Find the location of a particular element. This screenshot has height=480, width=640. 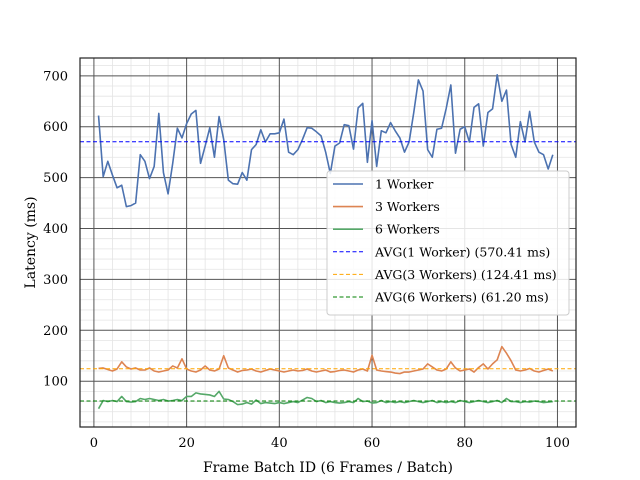

x-tick-label: 100 is located at coordinates (557, 443).